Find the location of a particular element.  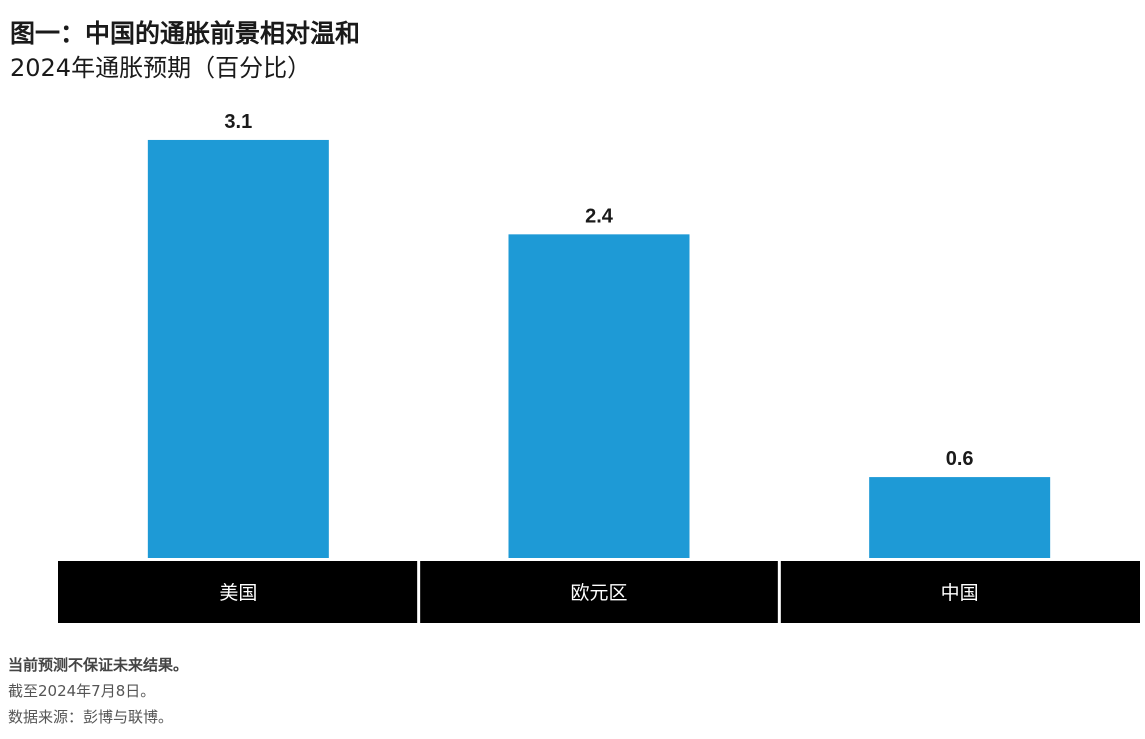

source-note: 数据来源：彭博与联博。 is located at coordinates (91, 717).